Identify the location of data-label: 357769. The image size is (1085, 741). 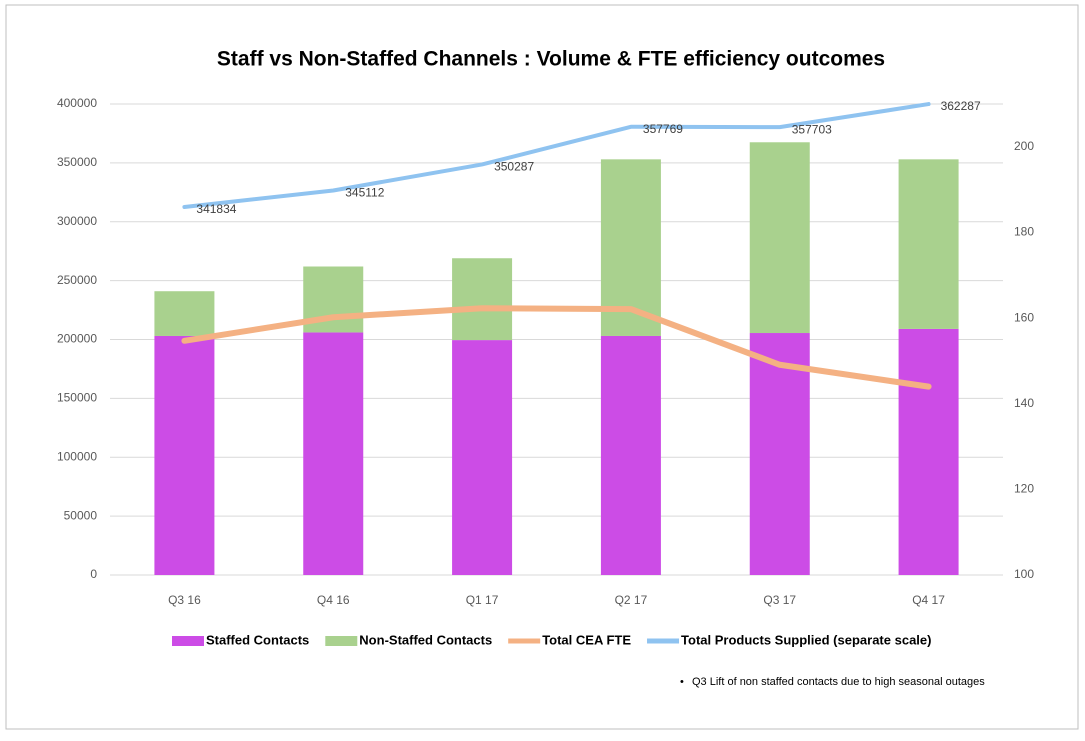
(663, 129).